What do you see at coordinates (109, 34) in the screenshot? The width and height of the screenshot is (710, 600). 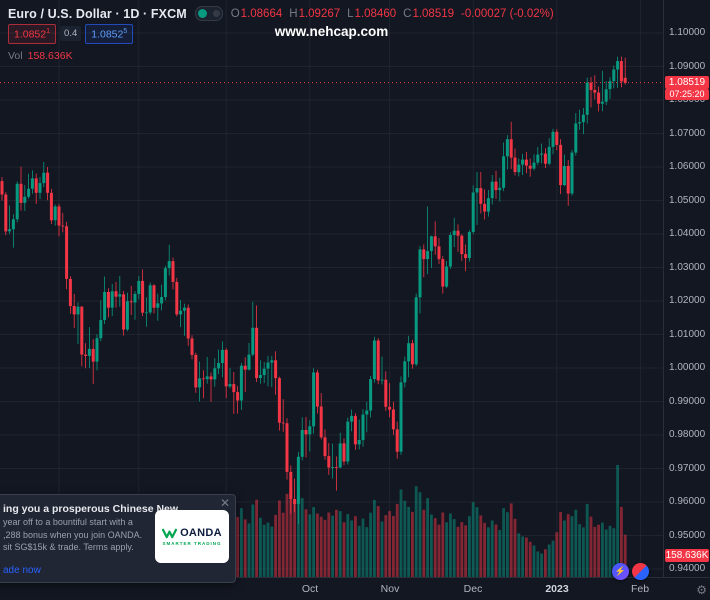 I see `buy-price-button: 1.08525` at bounding box center [109, 34].